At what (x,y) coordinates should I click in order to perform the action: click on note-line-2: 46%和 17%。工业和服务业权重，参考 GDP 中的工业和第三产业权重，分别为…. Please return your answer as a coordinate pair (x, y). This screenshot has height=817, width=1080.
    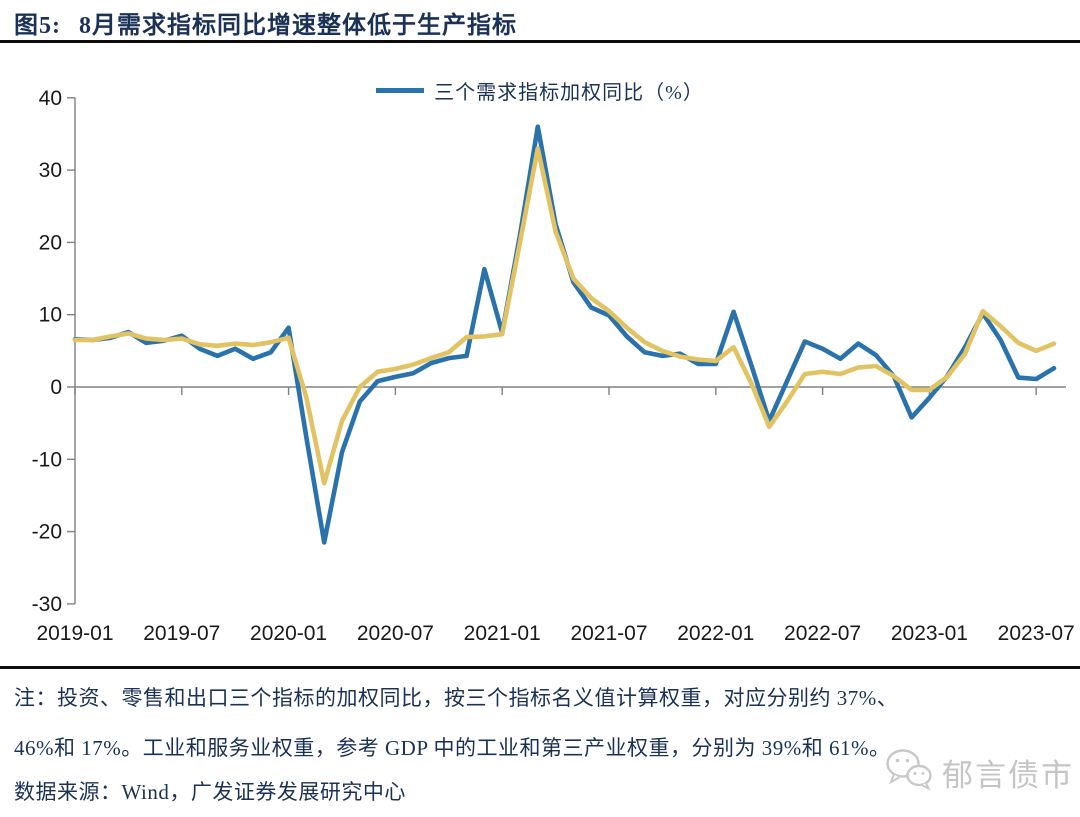
    Looking at the image, I should click on (452, 748).